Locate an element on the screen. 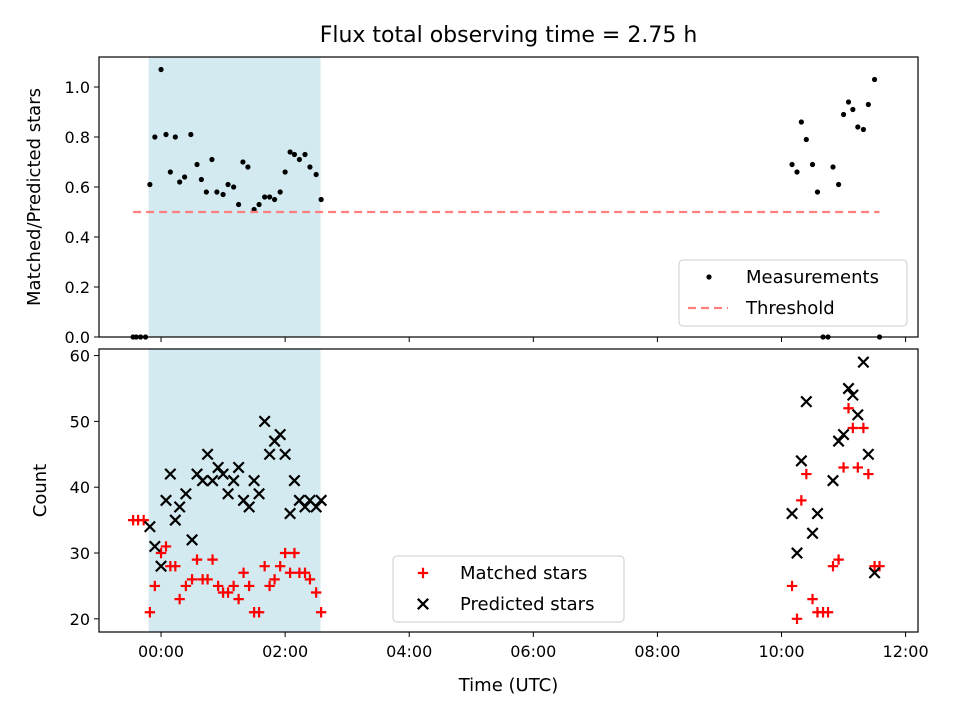  x-tick-label: 12:00 is located at coordinates (906, 651).